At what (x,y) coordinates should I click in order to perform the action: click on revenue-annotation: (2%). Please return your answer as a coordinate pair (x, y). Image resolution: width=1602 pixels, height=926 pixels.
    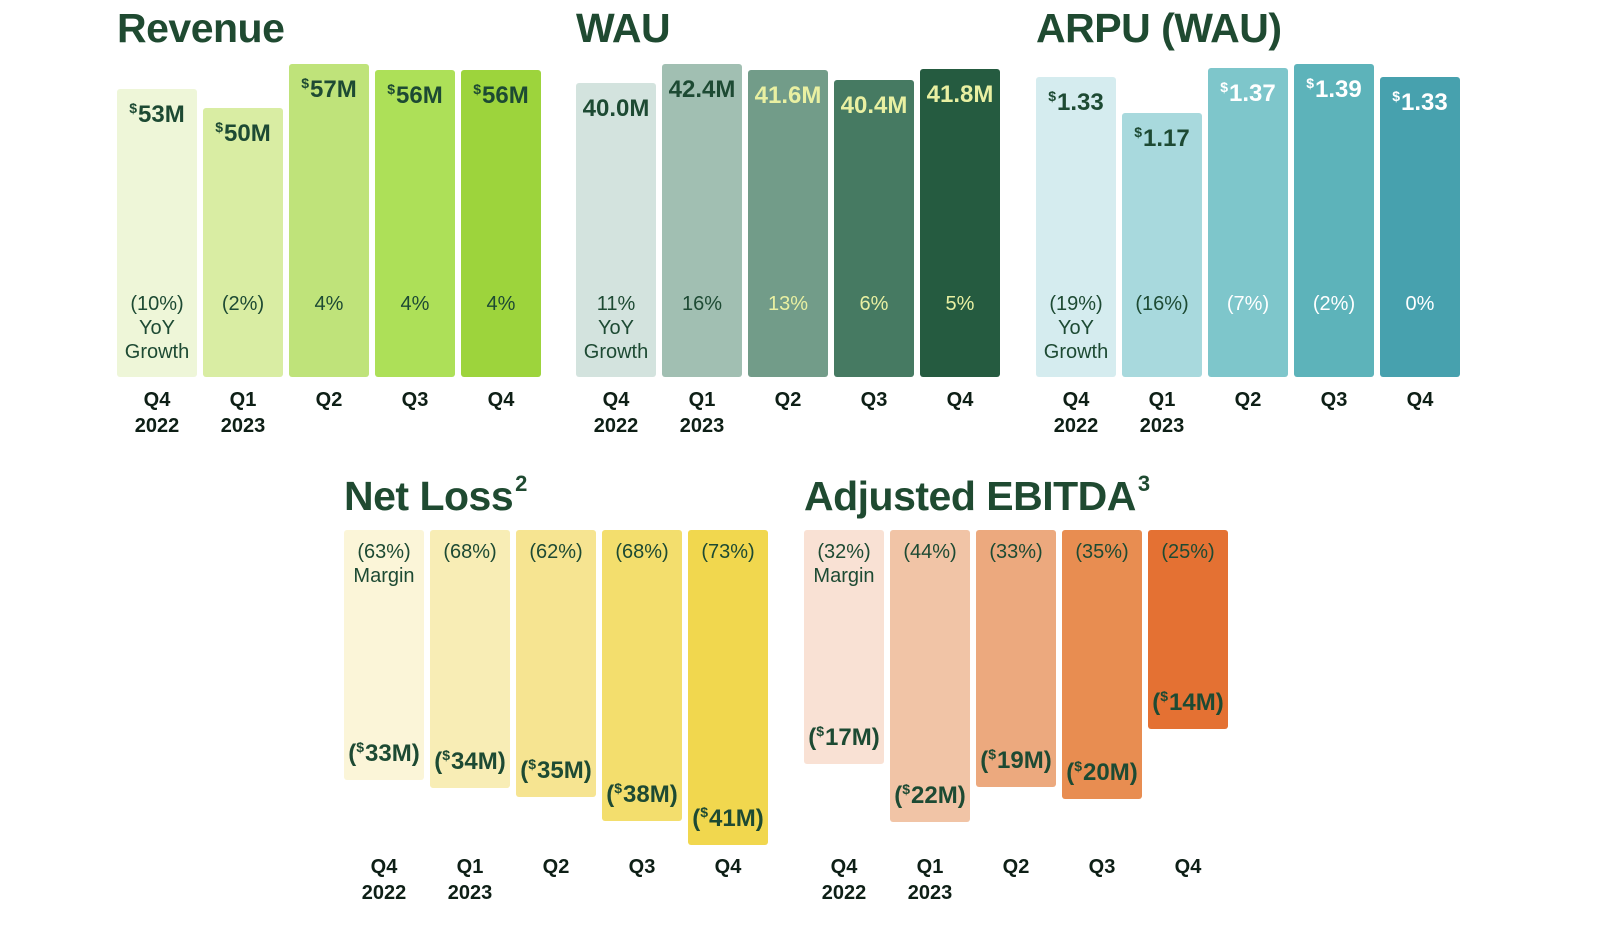
    Looking at the image, I should click on (243, 304).